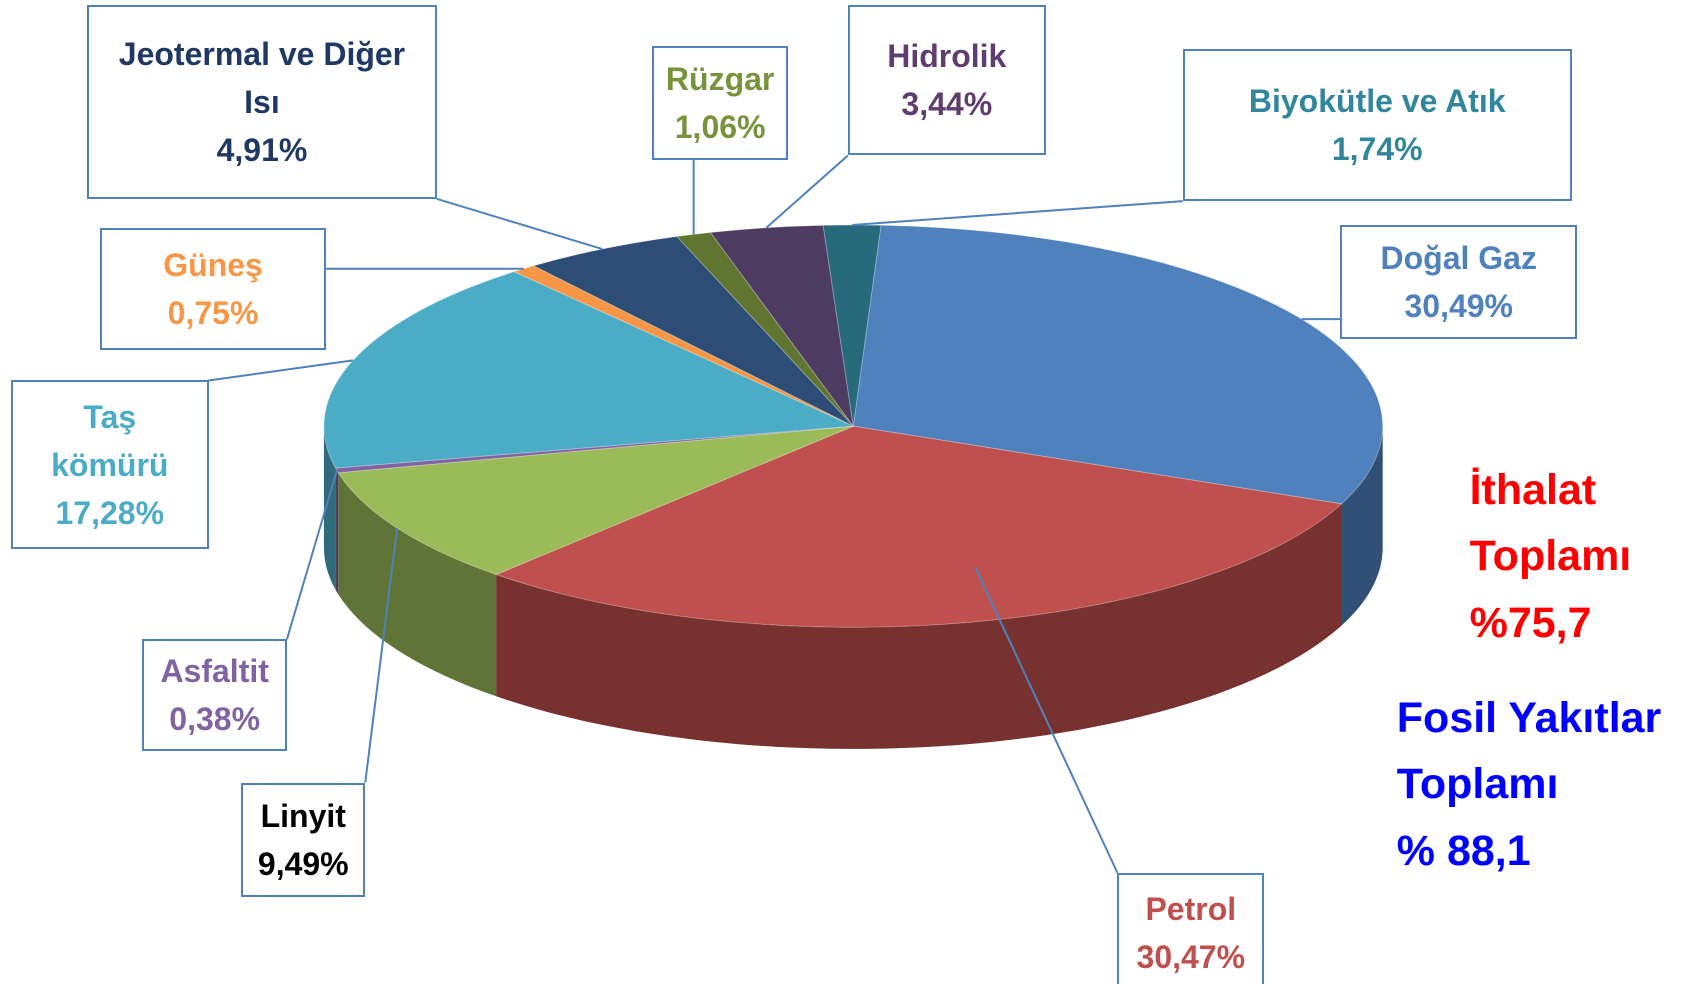 The image size is (1696, 984). I want to click on label-value: 0,38%, so click(215, 719).